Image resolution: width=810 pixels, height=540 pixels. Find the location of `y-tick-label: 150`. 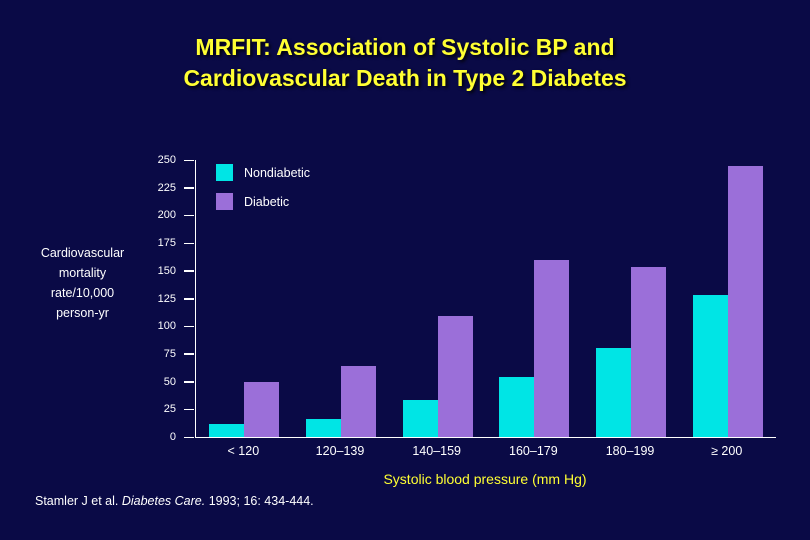

y-tick-label: 150 is located at coordinates (166, 270).